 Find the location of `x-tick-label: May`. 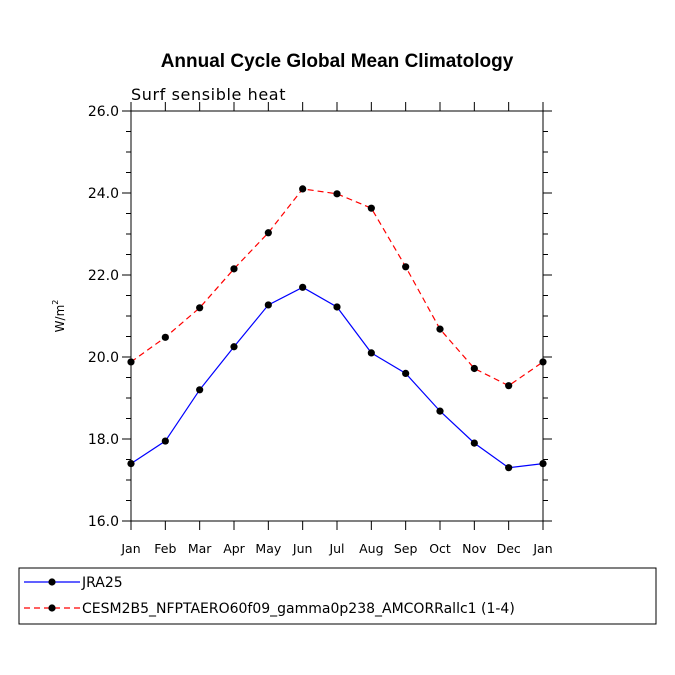

x-tick-label: May is located at coordinates (268, 548).